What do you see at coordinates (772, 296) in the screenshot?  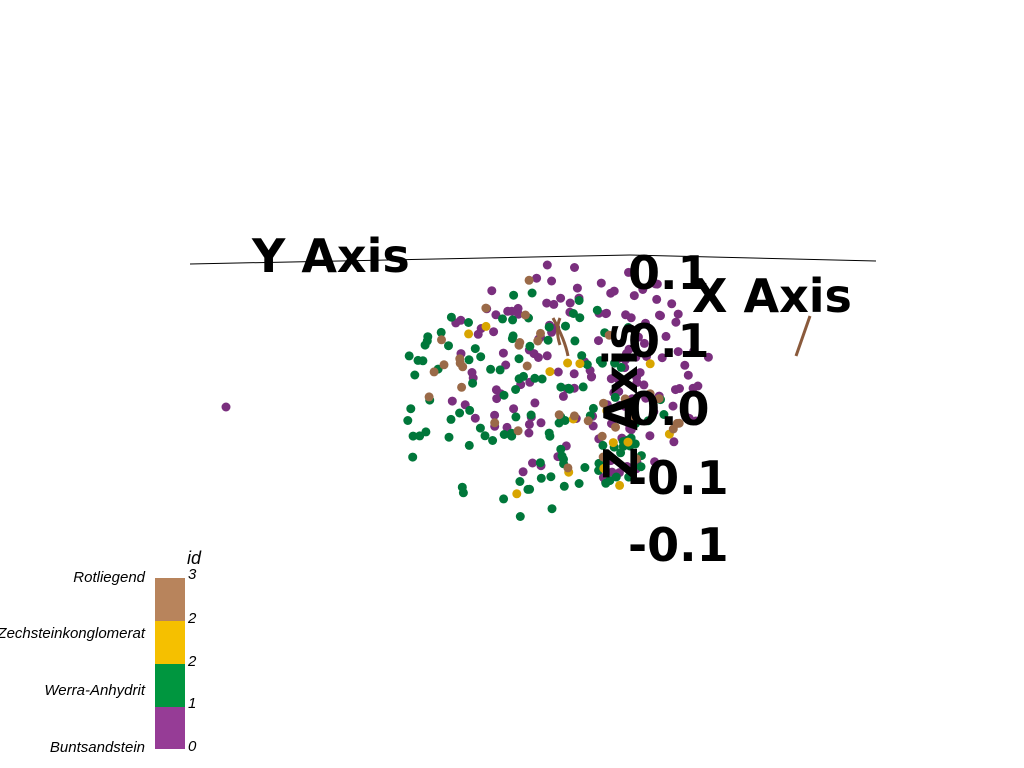 I see `x-axis-title: X Axis` at bounding box center [772, 296].